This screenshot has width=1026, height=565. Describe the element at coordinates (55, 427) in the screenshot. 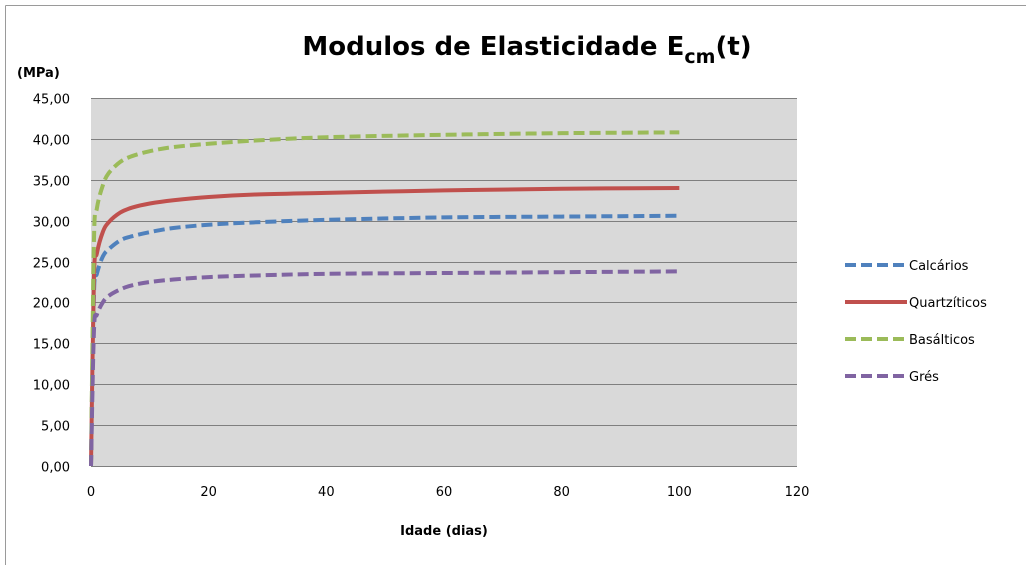

I see `y-tick-label: 5,00` at that location.